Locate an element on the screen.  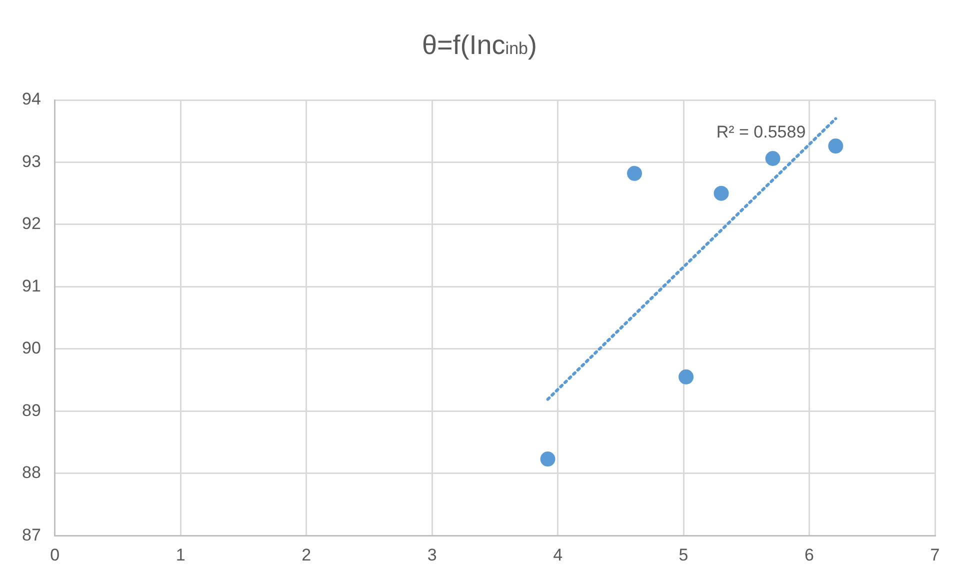
y-tick-label: 91 is located at coordinates (31, 286).